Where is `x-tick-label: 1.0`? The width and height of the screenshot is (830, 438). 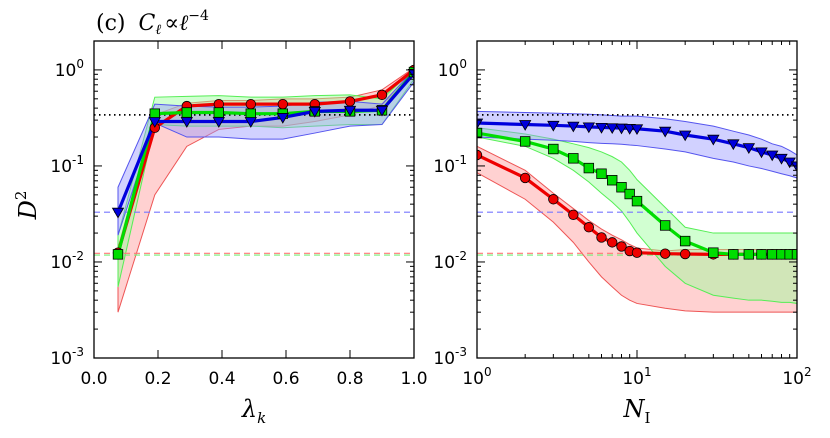 x-tick-label: 1.0 is located at coordinates (413, 379).